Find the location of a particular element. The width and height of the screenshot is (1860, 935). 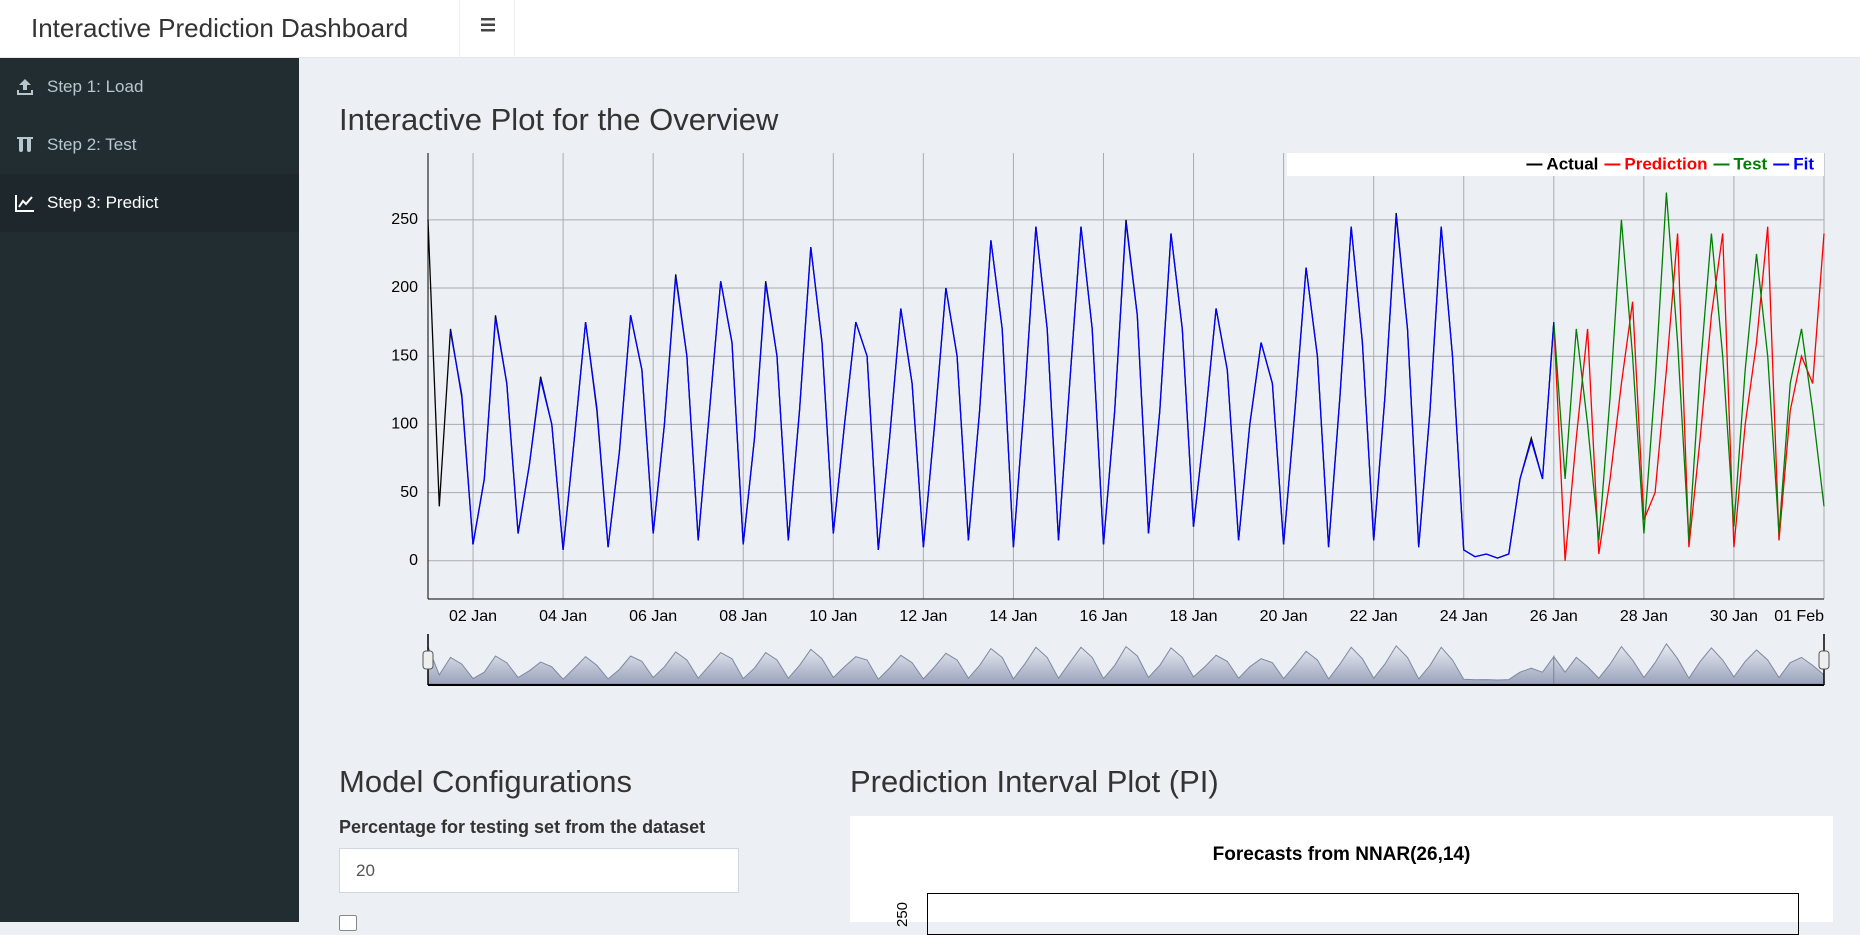

x-tick-label: 08 Jan is located at coordinates (743, 616).